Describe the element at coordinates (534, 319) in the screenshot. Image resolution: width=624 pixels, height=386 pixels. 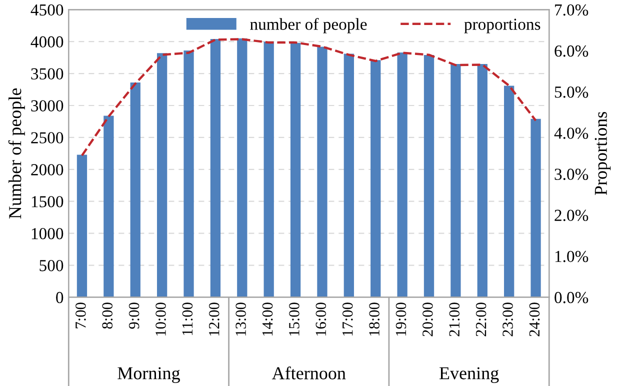
I see `x-tick-label: 24:00` at that location.